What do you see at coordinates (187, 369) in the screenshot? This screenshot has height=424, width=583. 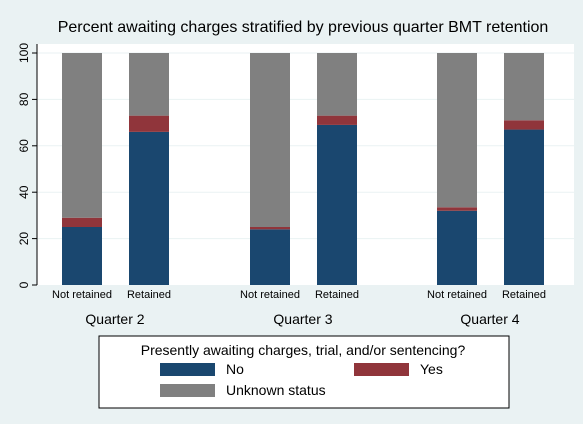 I see `legend-swatch-no` at bounding box center [187, 369].